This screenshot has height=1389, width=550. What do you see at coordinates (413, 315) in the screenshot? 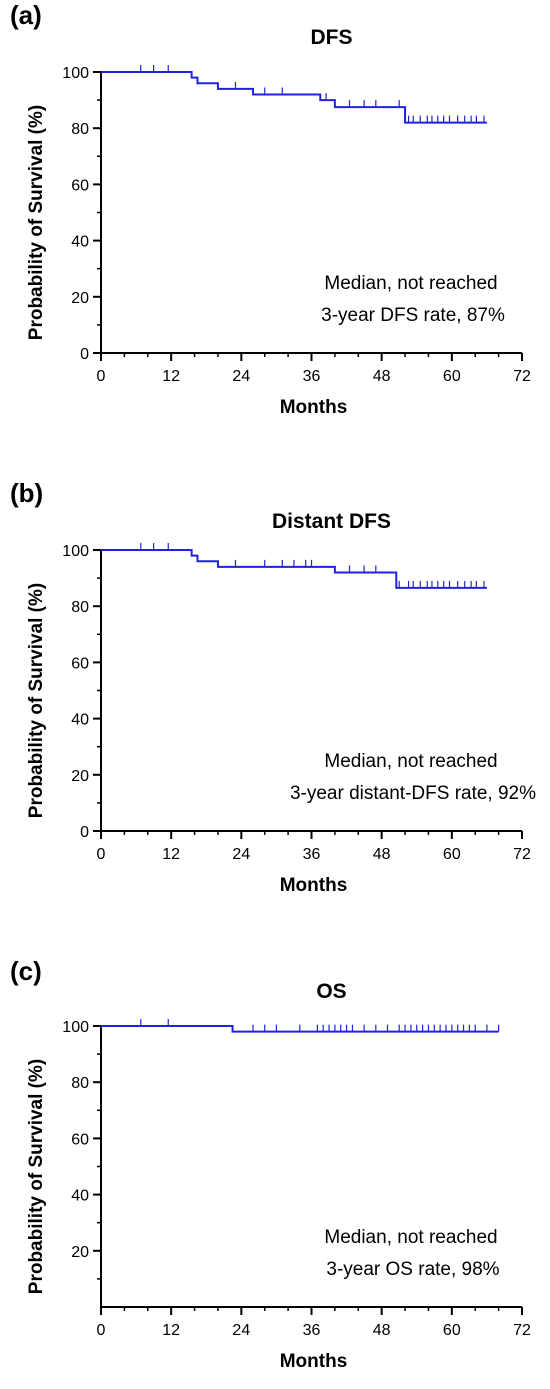
I see `annotation-rate: 3-year DFS rate, 87%` at bounding box center [413, 315].